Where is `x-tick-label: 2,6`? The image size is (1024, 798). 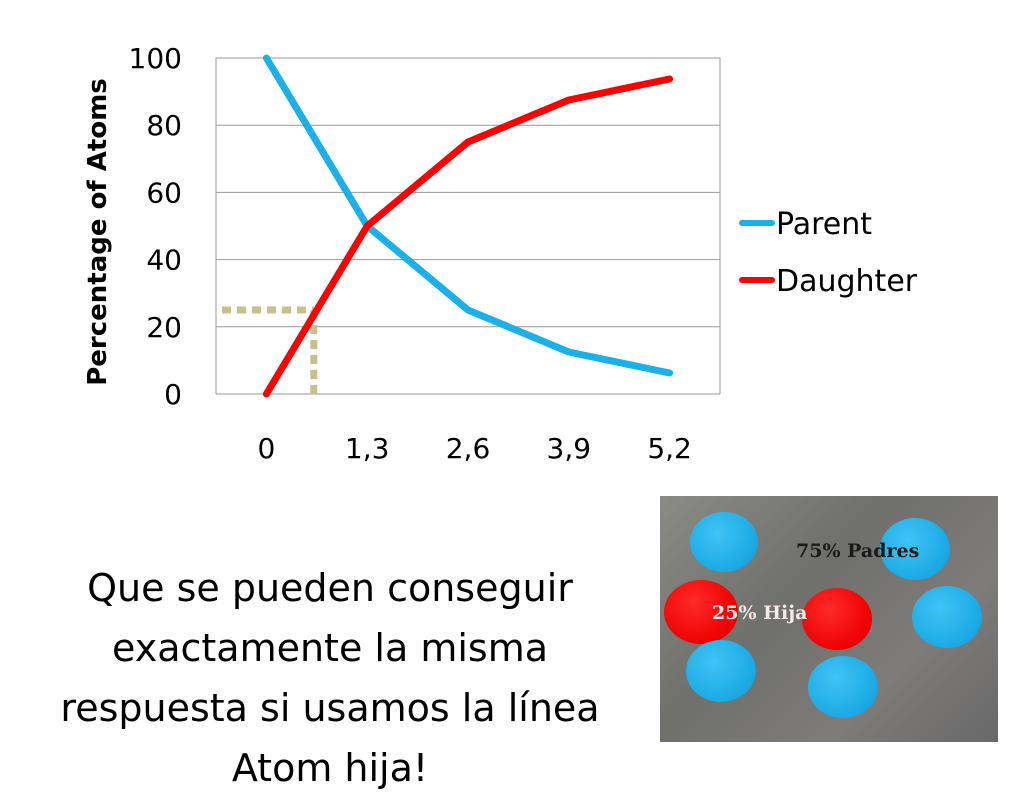 x-tick-label: 2,6 is located at coordinates (468, 448).